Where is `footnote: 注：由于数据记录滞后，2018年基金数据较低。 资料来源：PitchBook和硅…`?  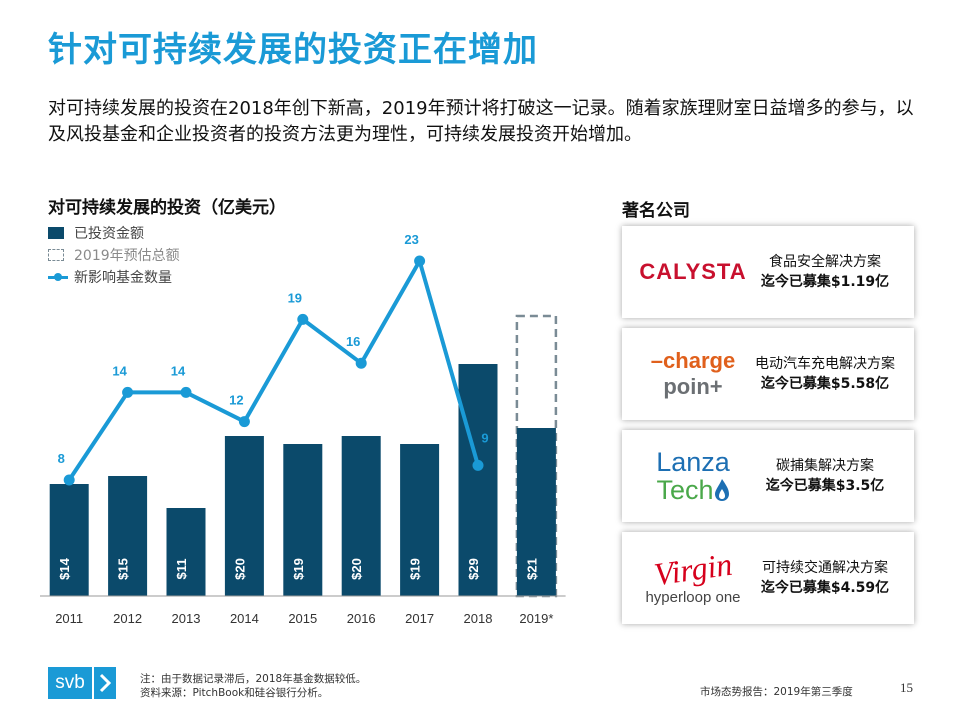
footnote: 注：由于数据记录滞后，2018年基金数据较低。 资料来源：PitchBook和硅… is located at coordinates (253, 686).